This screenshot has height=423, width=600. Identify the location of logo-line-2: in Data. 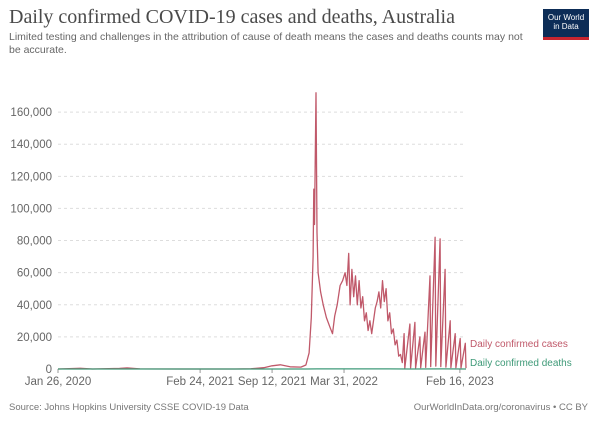
(566, 26).